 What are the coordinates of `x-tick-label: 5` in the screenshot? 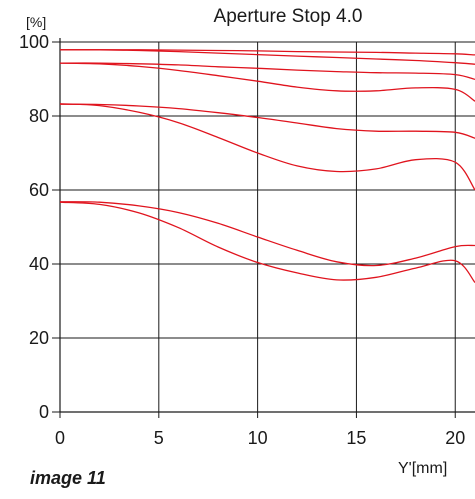 It's located at (159, 438).